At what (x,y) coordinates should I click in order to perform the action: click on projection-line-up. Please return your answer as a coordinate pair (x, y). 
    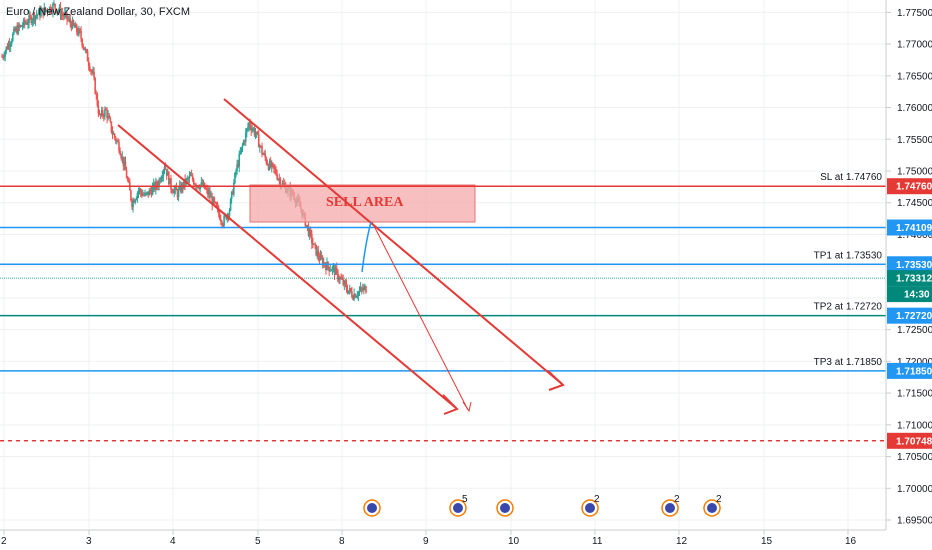
    Looking at the image, I should click on (366, 247).